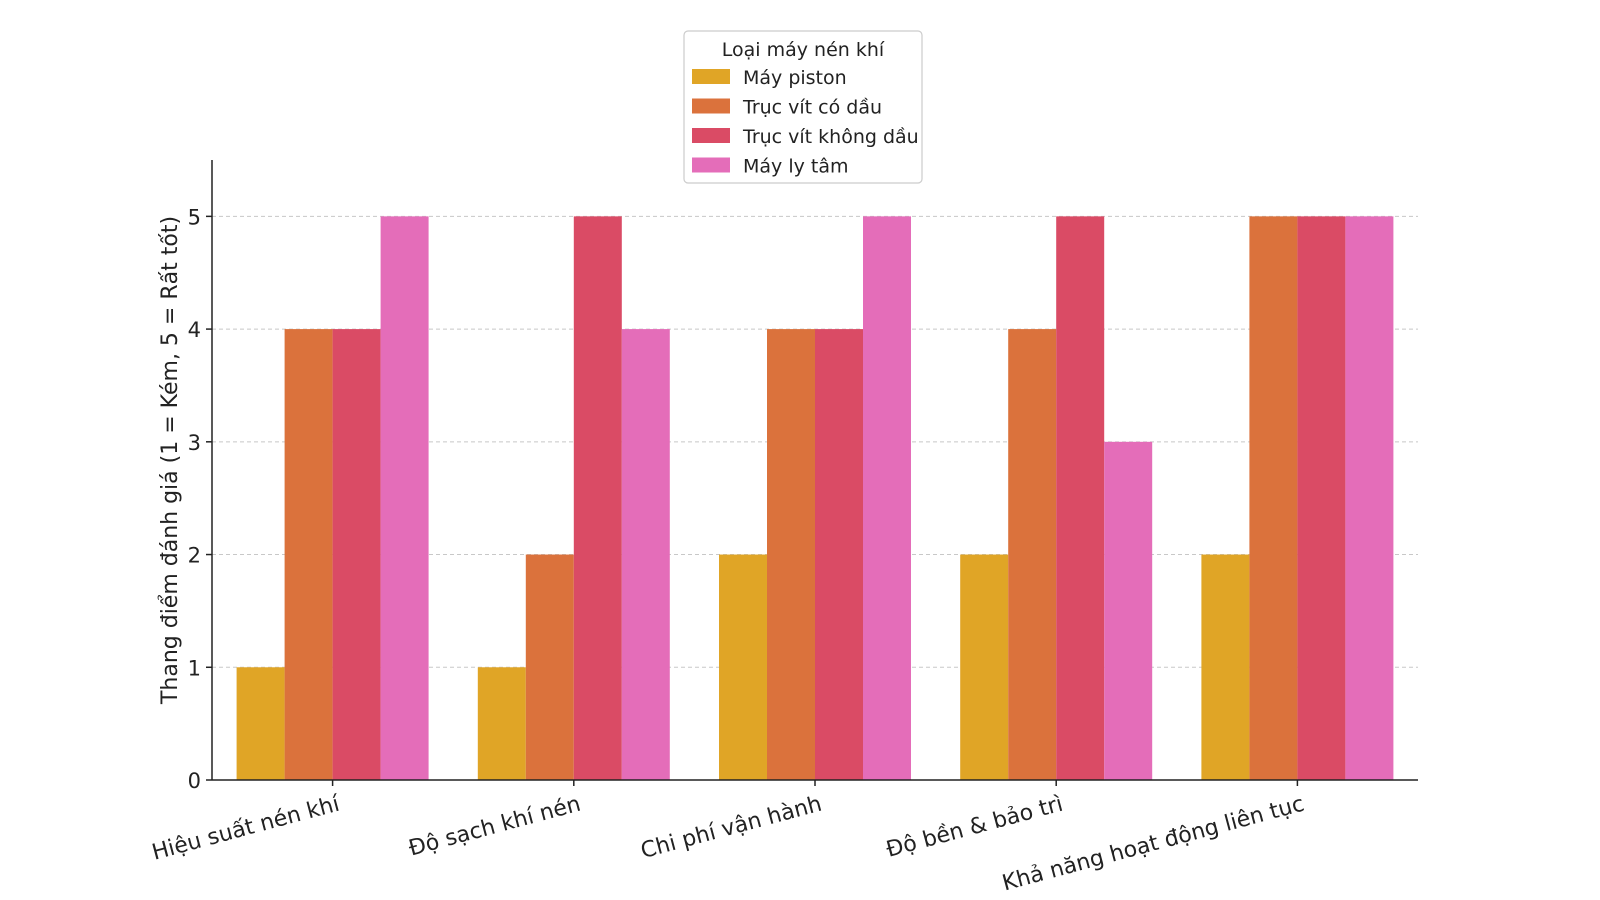 The image size is (1600, 900). I want to click on x-tick-label: Độ bền & bảo trì, so click(975, 827).